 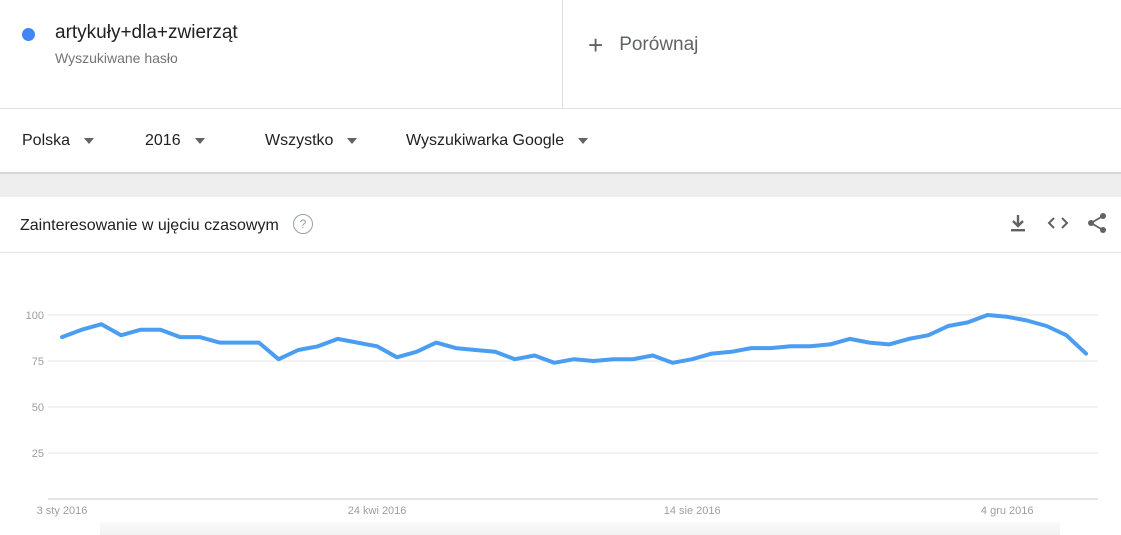 I want to click on share-icon, so click(x=1097, y=223).